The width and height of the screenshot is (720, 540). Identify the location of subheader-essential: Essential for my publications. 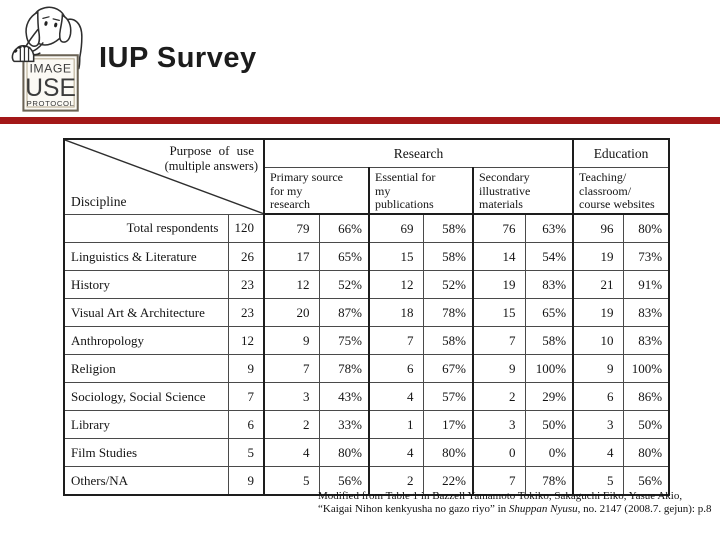
(421, 191).